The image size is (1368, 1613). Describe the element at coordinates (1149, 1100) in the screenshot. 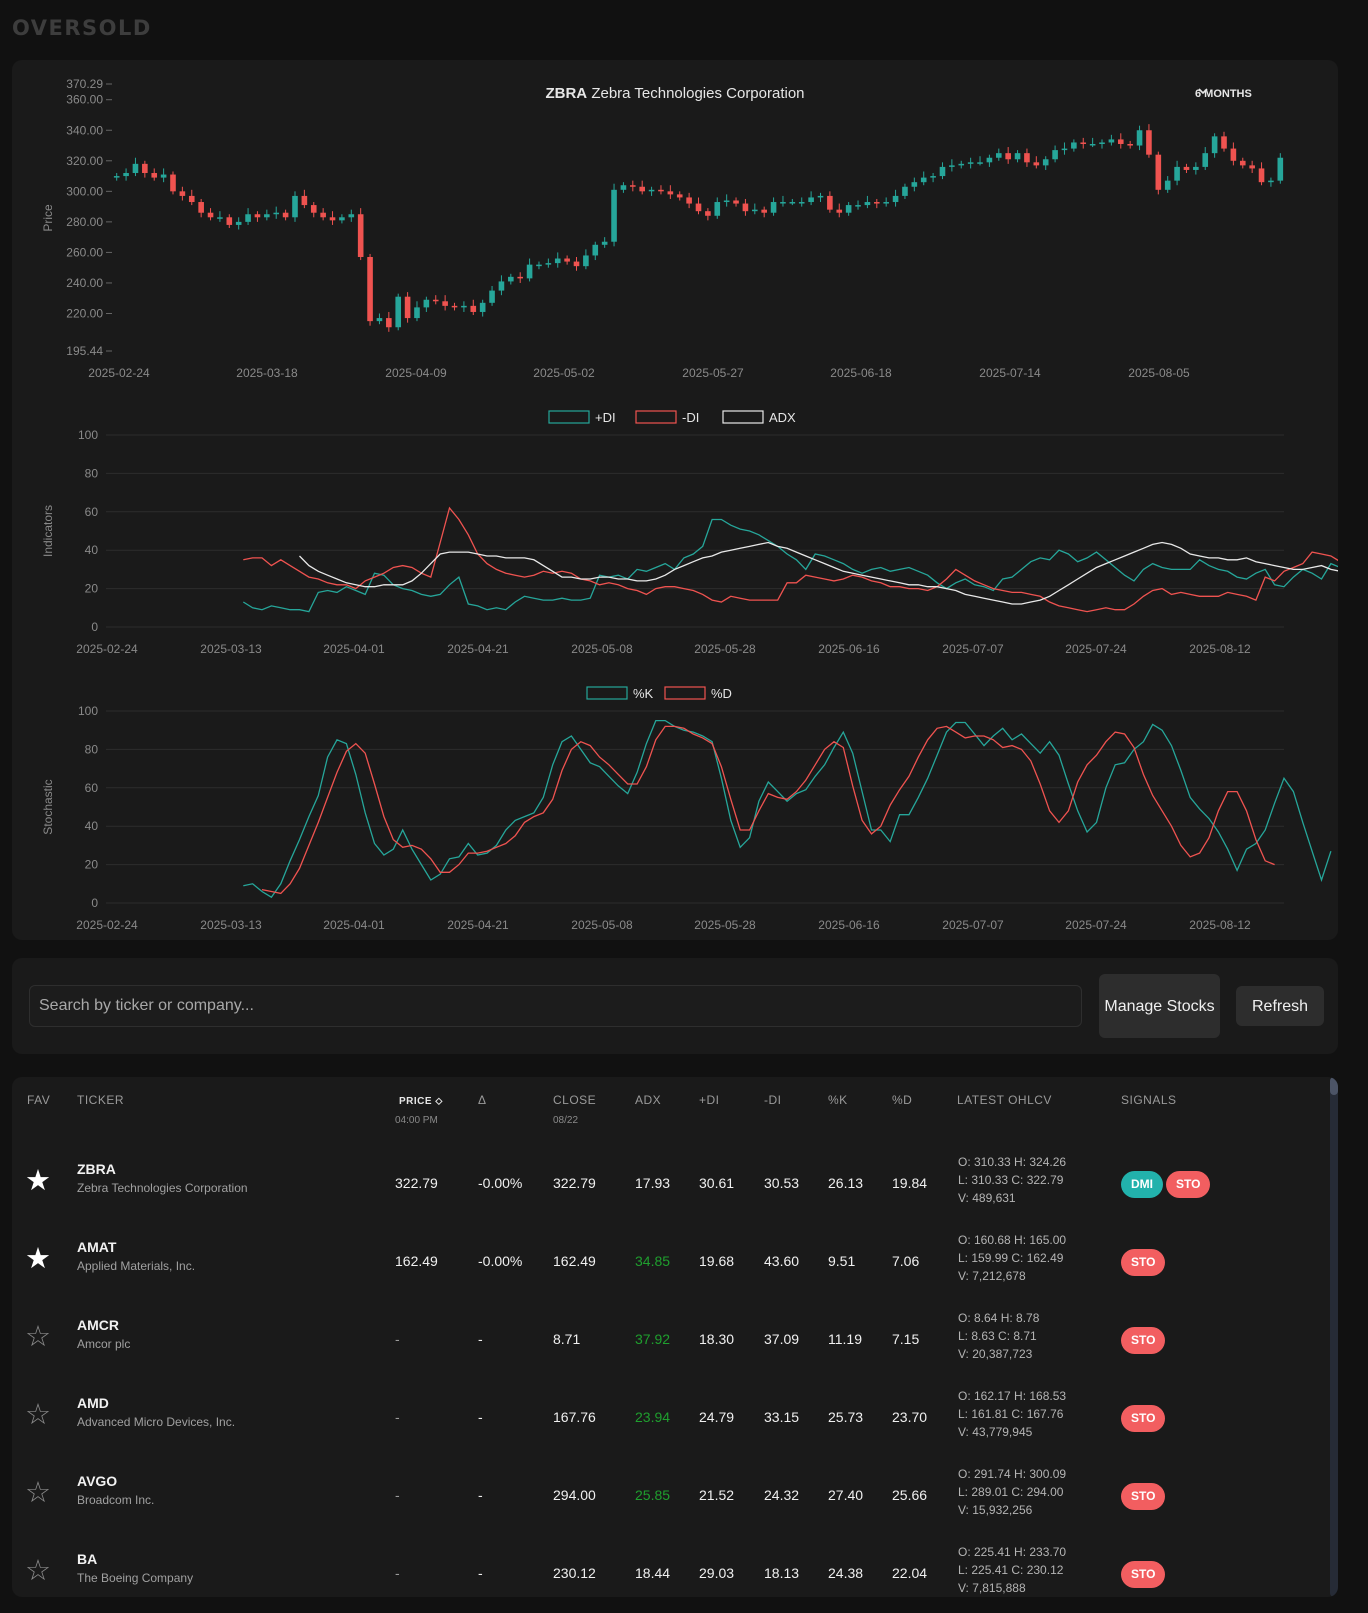

I see `col-header-signals: SIGNALS` at that location.